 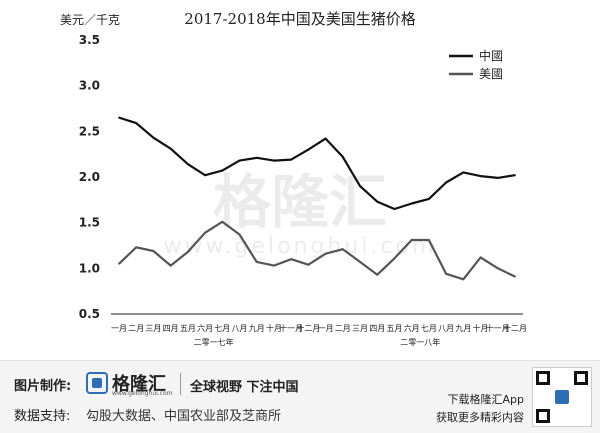 What do you see at coordinates (420, 342) in the screenshot?
I see `year-group-label: 二零一八年` at bounding box center [420, 342].